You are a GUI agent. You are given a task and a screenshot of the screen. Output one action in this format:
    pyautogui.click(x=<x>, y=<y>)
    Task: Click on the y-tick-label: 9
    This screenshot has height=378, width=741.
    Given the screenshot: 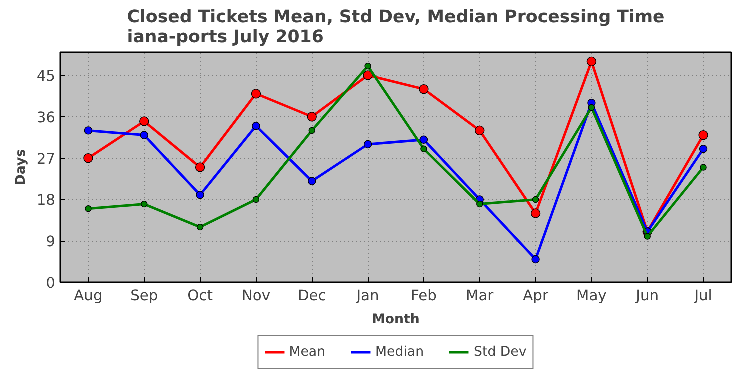 What is the action you would take?
    pyautogui.click(x=51, y=242)
    